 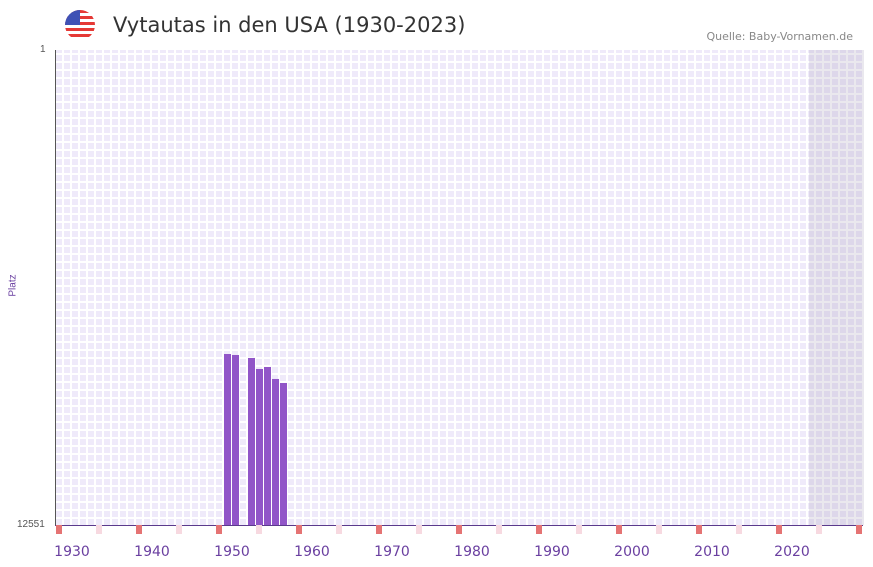 What do you see at coordinates (80, 25) in the screenshot?
I see `usa-flag-icon` at bounding box center [80, 25].